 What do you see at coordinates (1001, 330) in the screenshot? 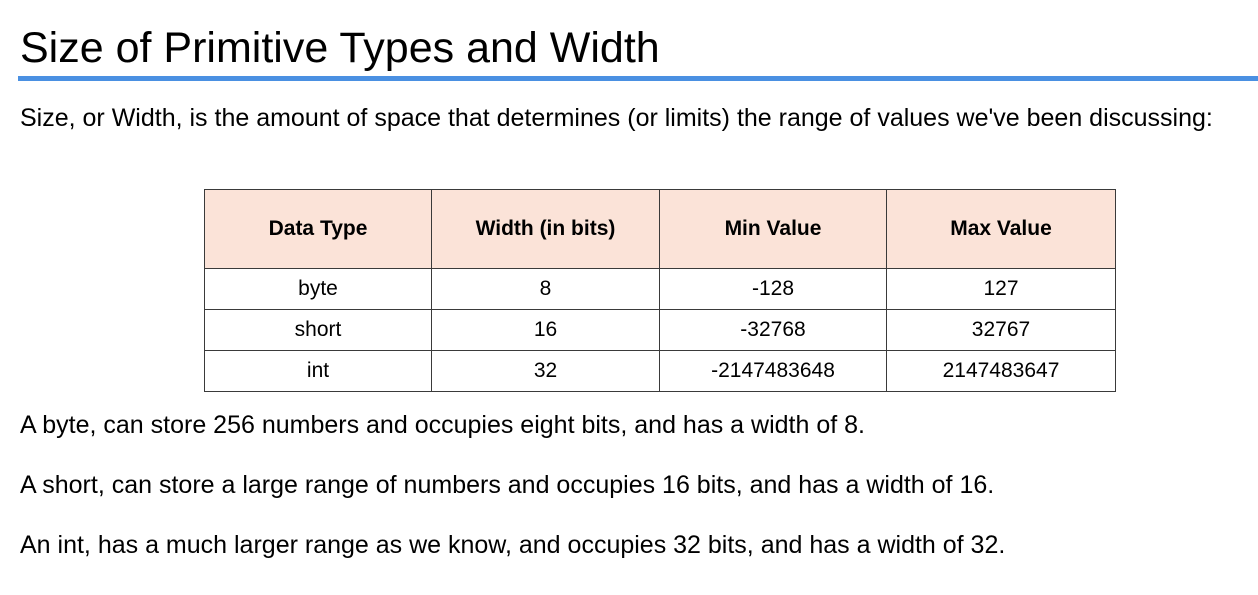
I see `cell-max-value: 32767` at bounding box center [1001, 330].